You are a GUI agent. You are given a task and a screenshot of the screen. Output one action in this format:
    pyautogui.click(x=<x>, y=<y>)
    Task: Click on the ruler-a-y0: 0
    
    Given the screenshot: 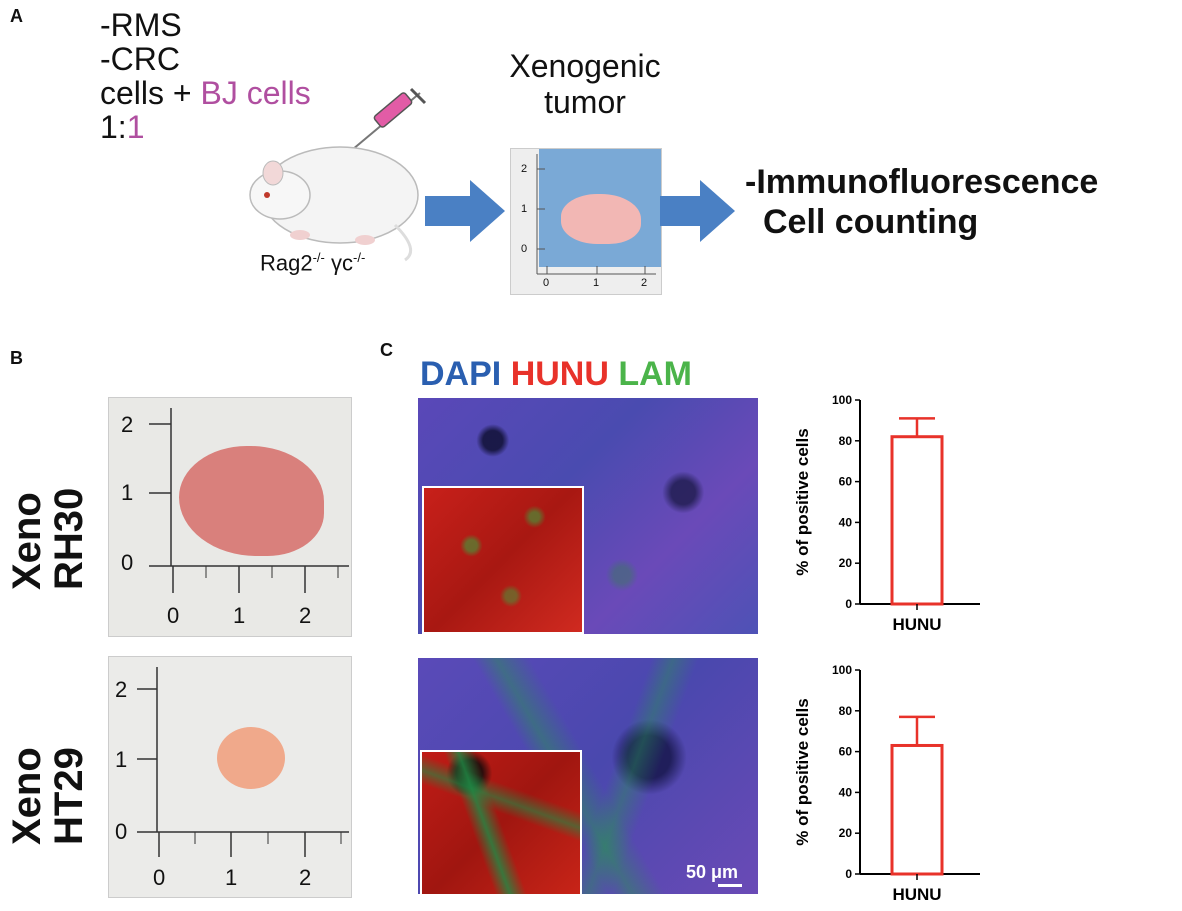 What is the action you would take?
    pyautogui.click(x=524, y=249)
    